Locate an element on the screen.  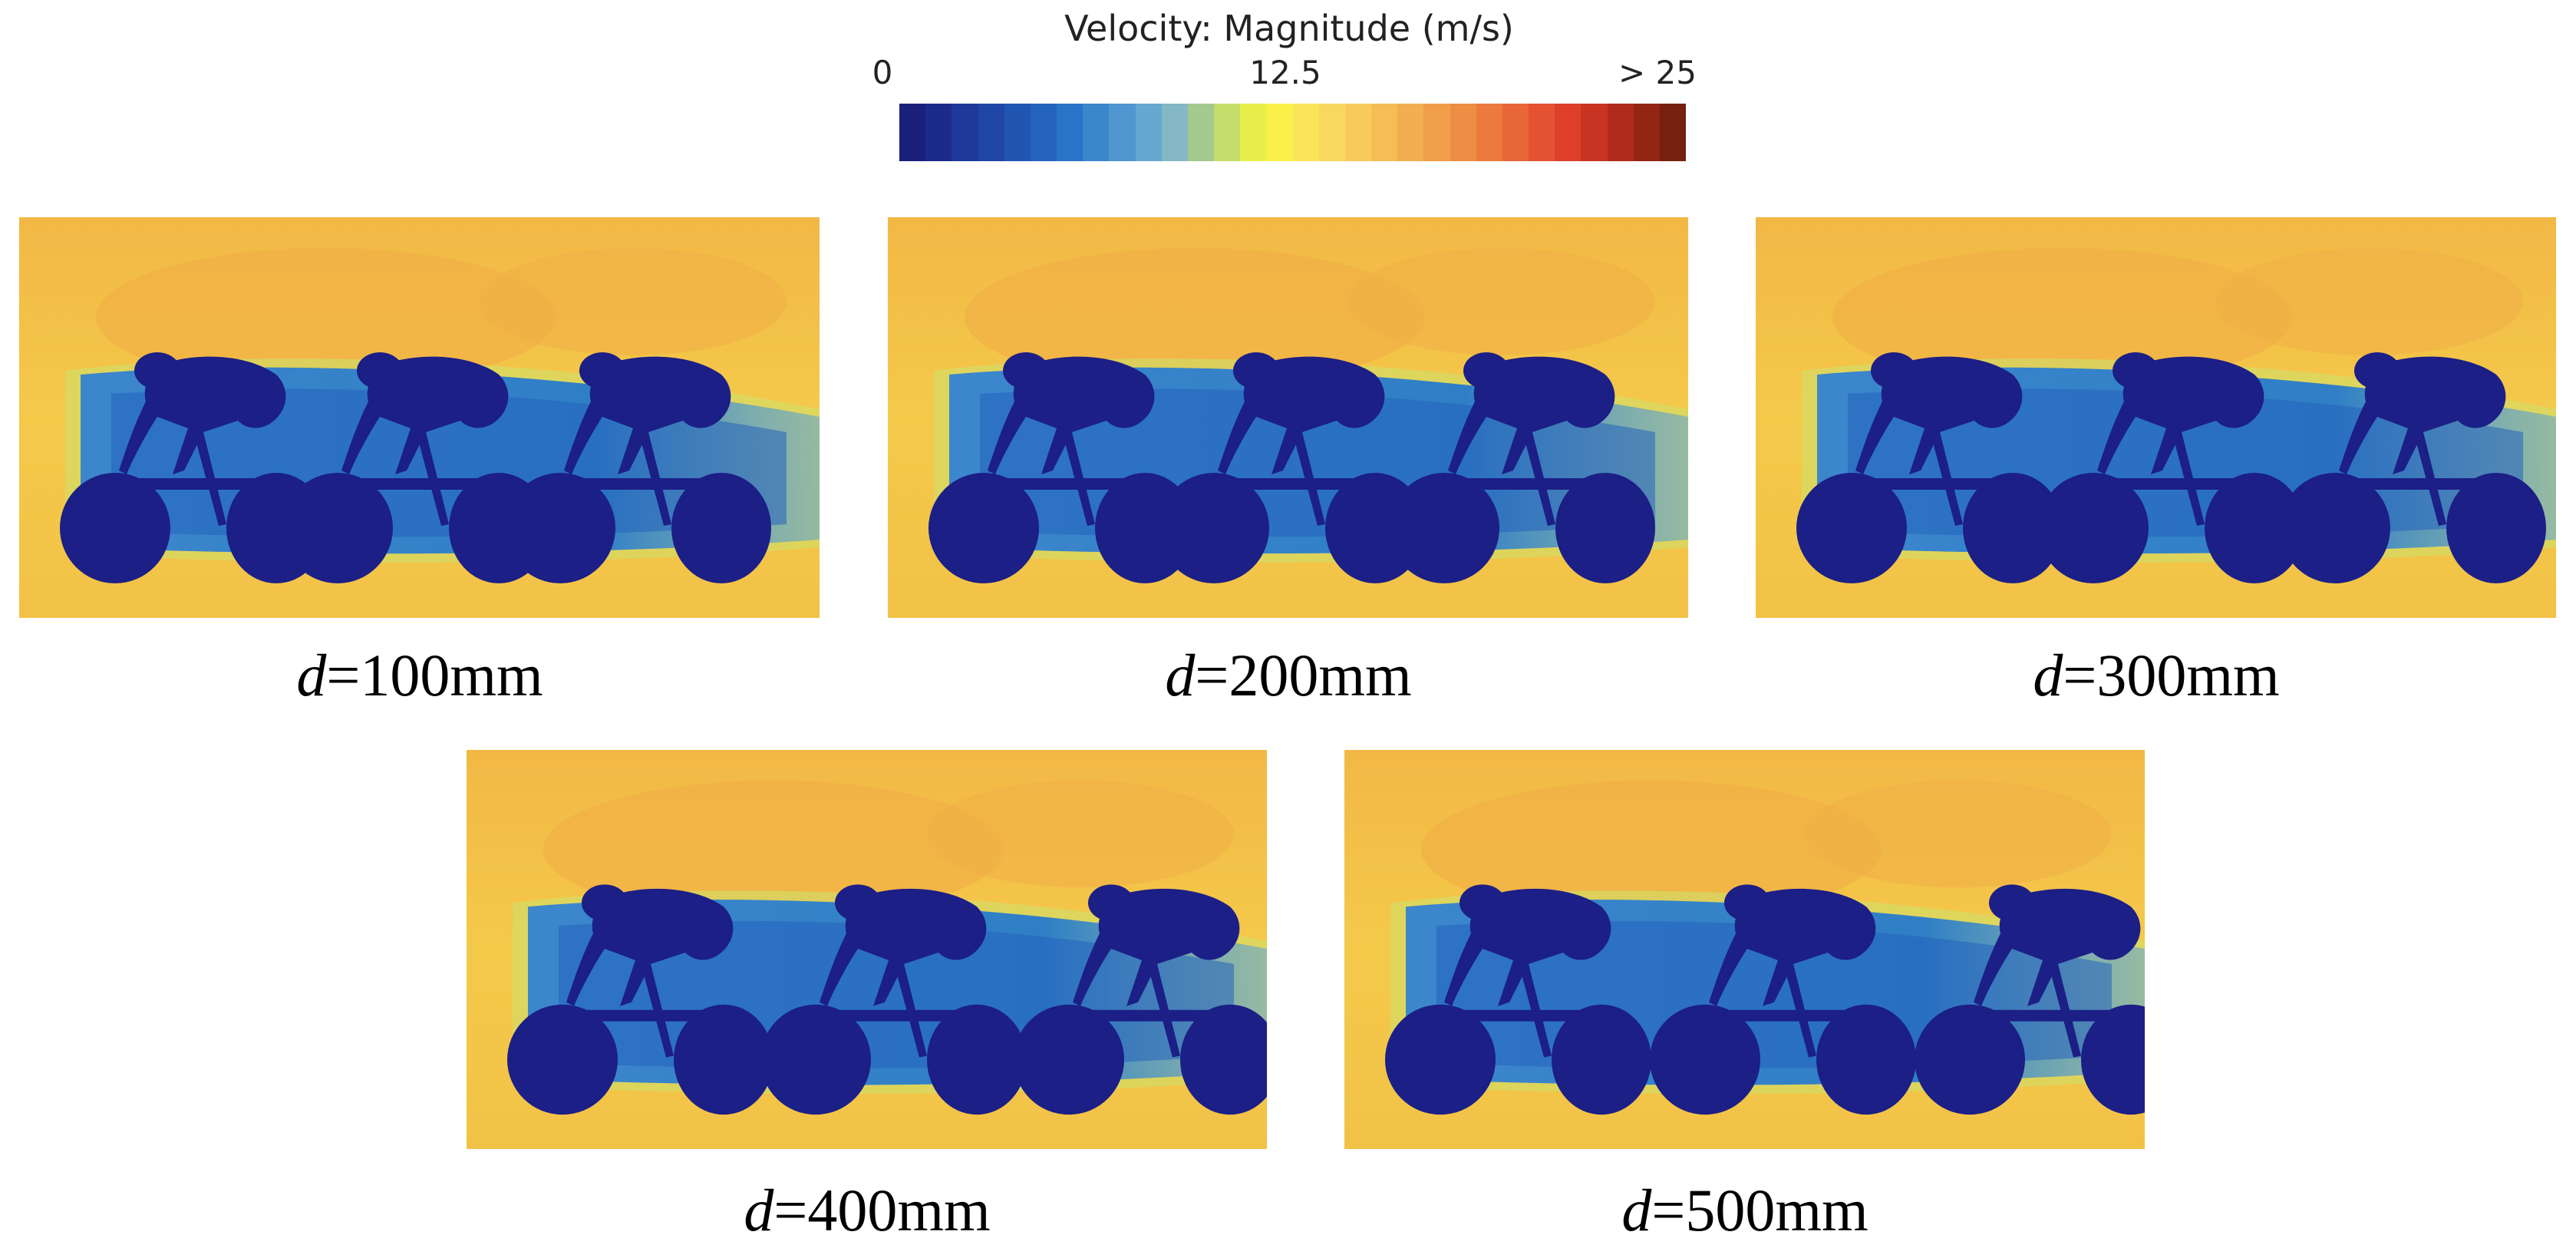
caption-text: =400mm is located at coordinates (882, 1210).